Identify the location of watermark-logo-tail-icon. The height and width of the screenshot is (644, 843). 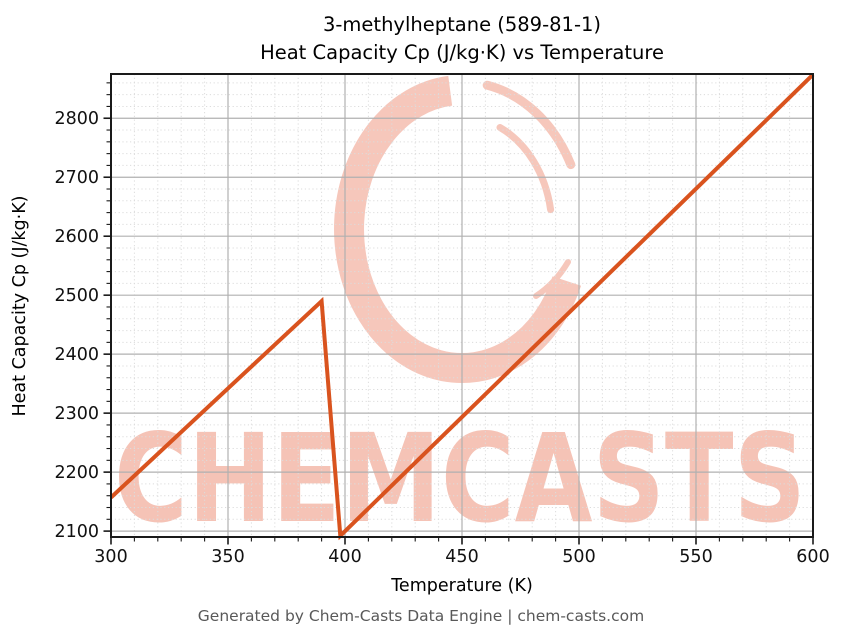
(552, 279).